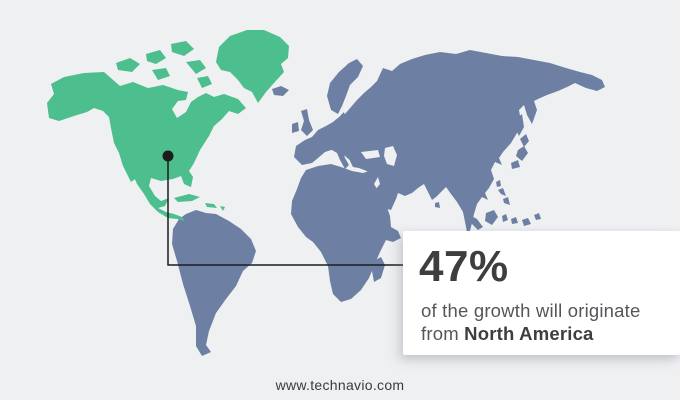 This screenshot has width=680, height=400. Describe the element at coordinates (280, 91) in the screenshot. I see `island-iceland` at that location.